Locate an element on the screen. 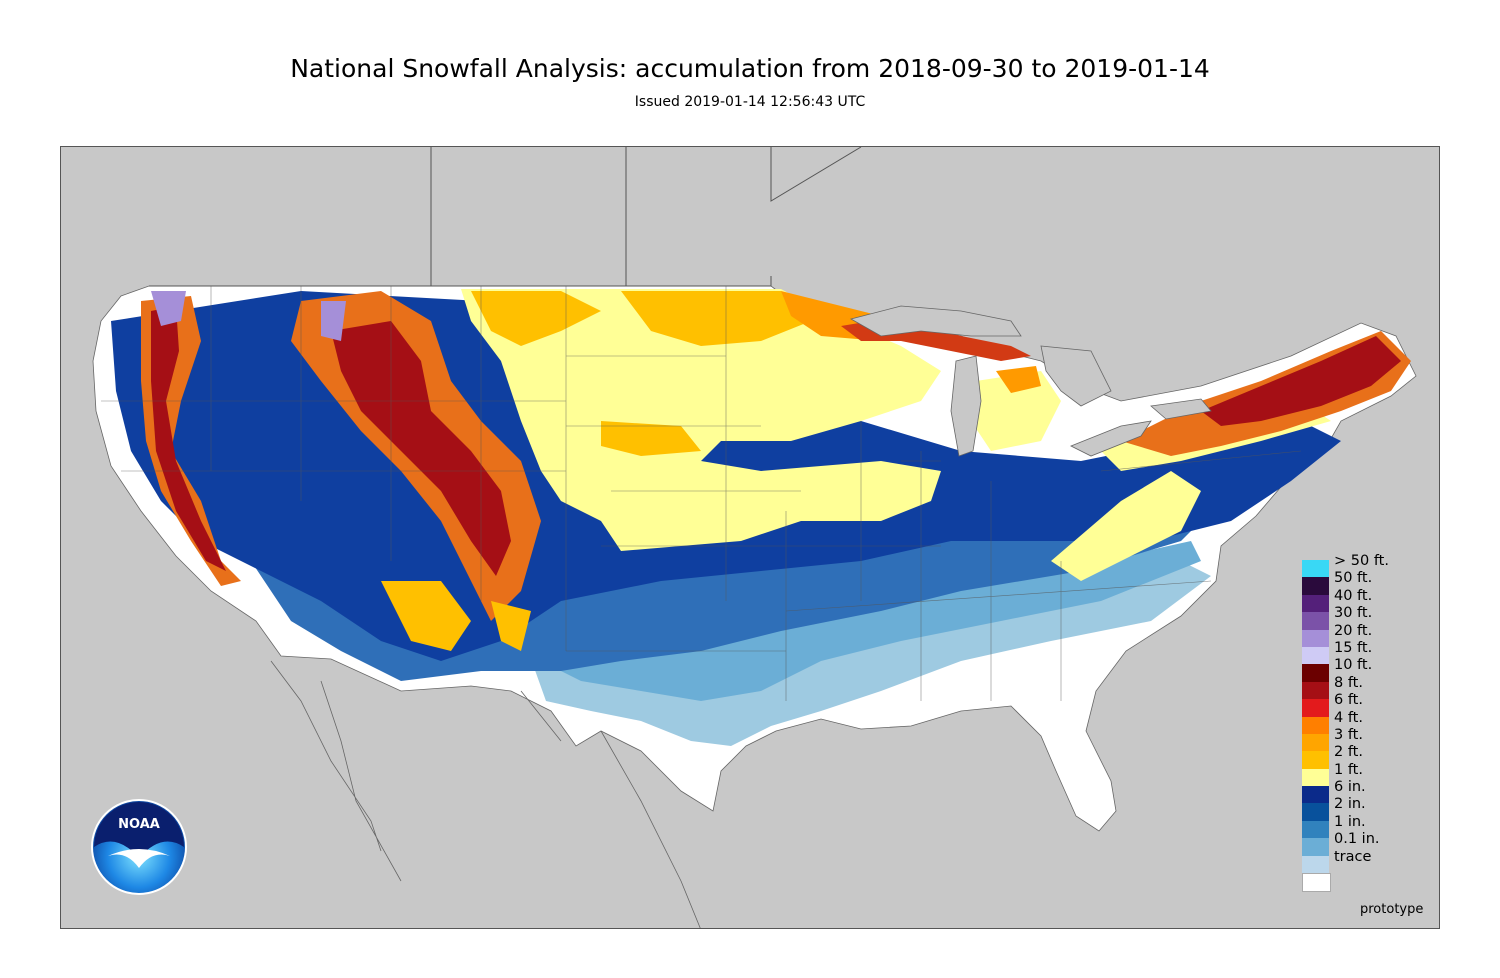 The height and width of the screenshot is (978, 1500). legend-label: 30 ft. is located at coordinates (1353, 613).